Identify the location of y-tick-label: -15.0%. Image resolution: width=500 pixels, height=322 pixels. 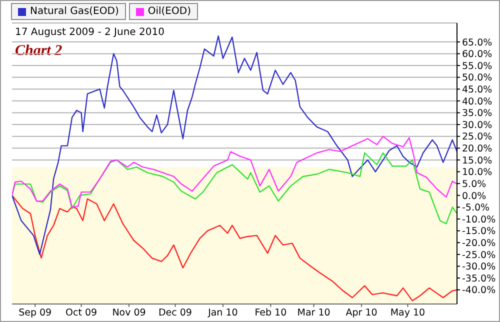
(479, 232).